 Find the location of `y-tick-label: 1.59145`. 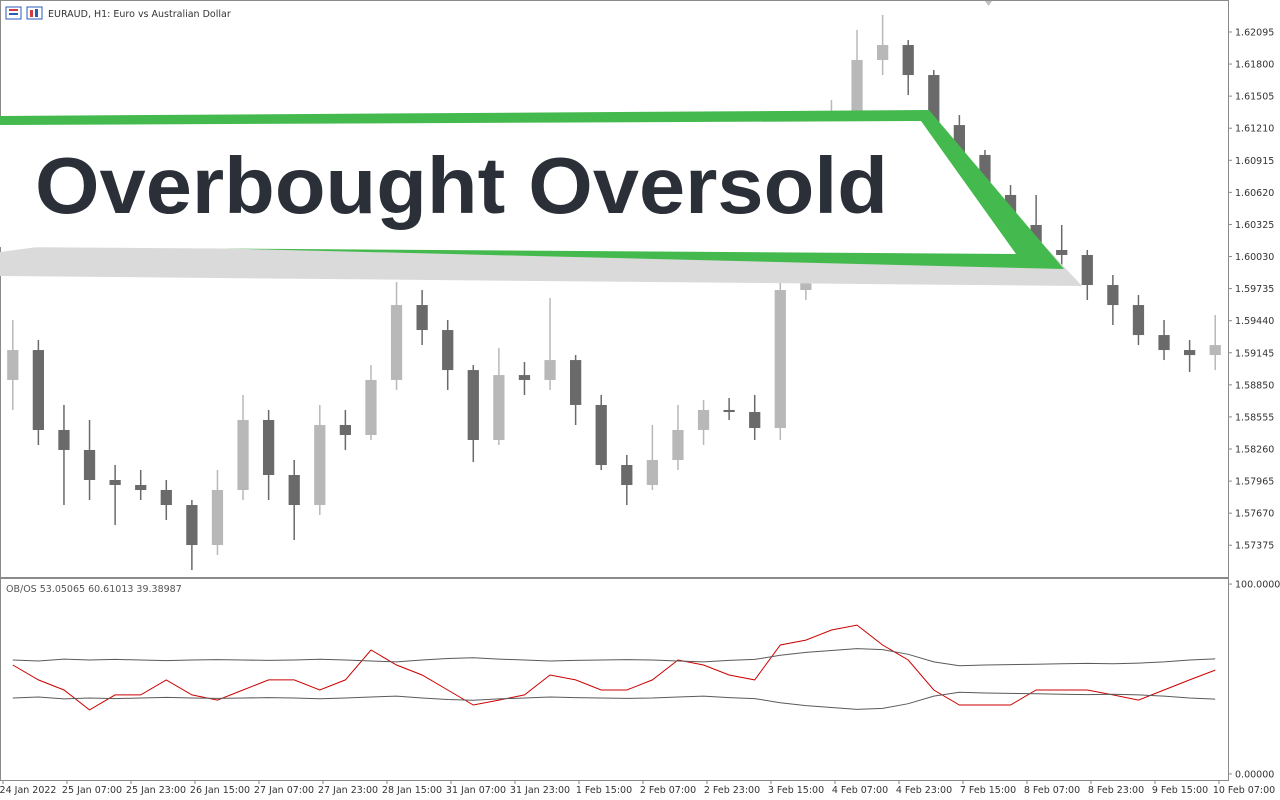

y-tick-label: 1.59145 is located at coordinates (1254, 353).